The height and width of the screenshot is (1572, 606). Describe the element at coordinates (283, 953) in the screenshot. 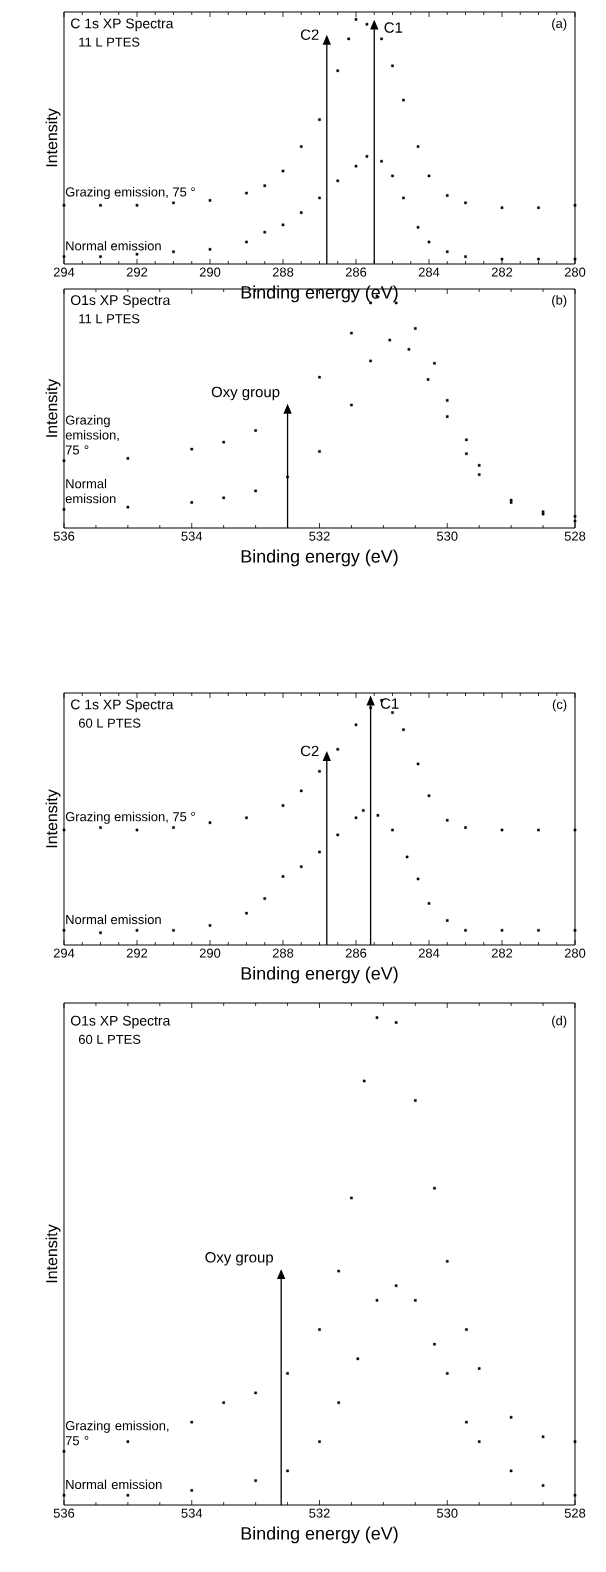

I see `x-tick-label: 288` at that location.